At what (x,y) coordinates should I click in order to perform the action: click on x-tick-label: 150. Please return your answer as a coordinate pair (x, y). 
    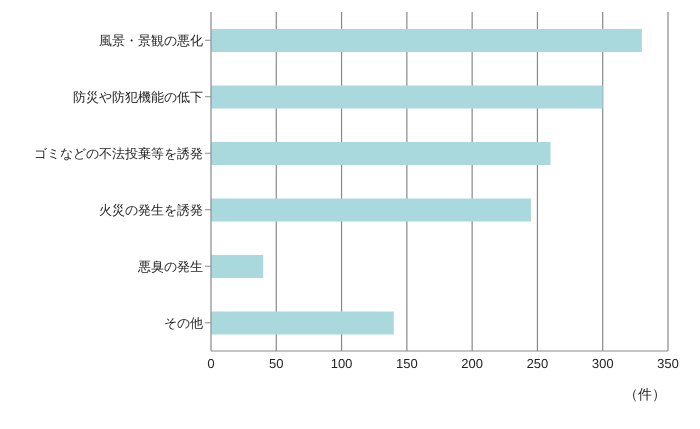
    Looking at the image, I should click on (407, 364).